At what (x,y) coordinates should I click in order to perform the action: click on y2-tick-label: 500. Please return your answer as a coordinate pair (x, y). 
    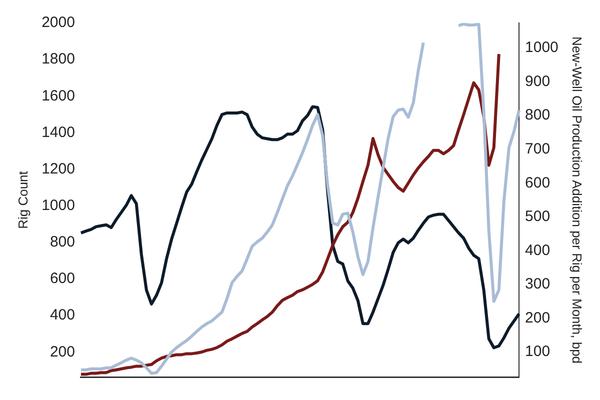
    Looking at the image, I should click on (537, 217).